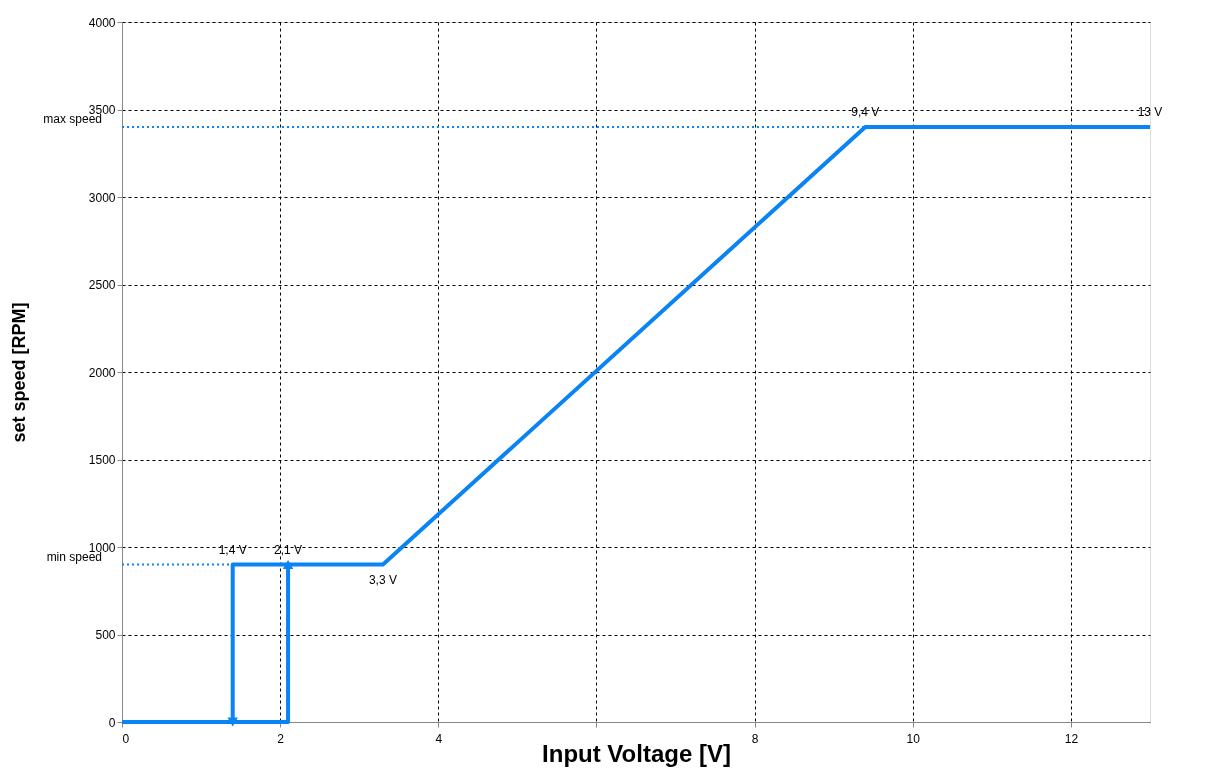 Image resolution: width=1220 pixels, height=782 pixels. Describe the element at coordinates (18, 372) in the screenshot. I see `y-axis-title: set speed [RPM]` at that location.